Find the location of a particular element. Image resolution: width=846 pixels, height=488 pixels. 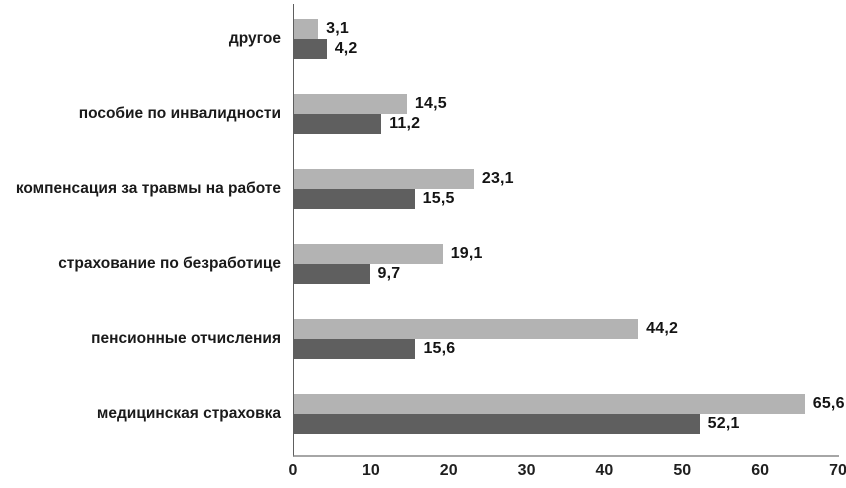

bar-row: 4,2 is located at coordinates (566, 49).